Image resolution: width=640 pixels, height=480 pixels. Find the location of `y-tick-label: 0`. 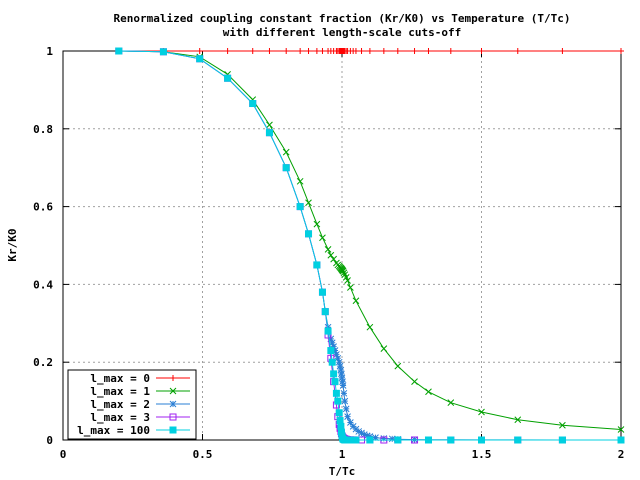

y-tick-label: 0 is located at coordinates (49, 440).